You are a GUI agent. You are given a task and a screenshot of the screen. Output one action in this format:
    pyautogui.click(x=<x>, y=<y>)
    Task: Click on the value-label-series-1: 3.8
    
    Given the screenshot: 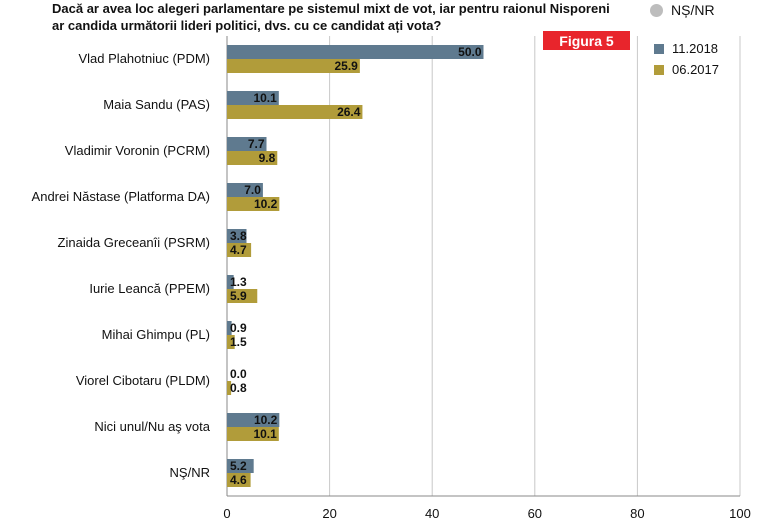 What is the action you would take?
    pyautogui.click(x=238, y=236)
    